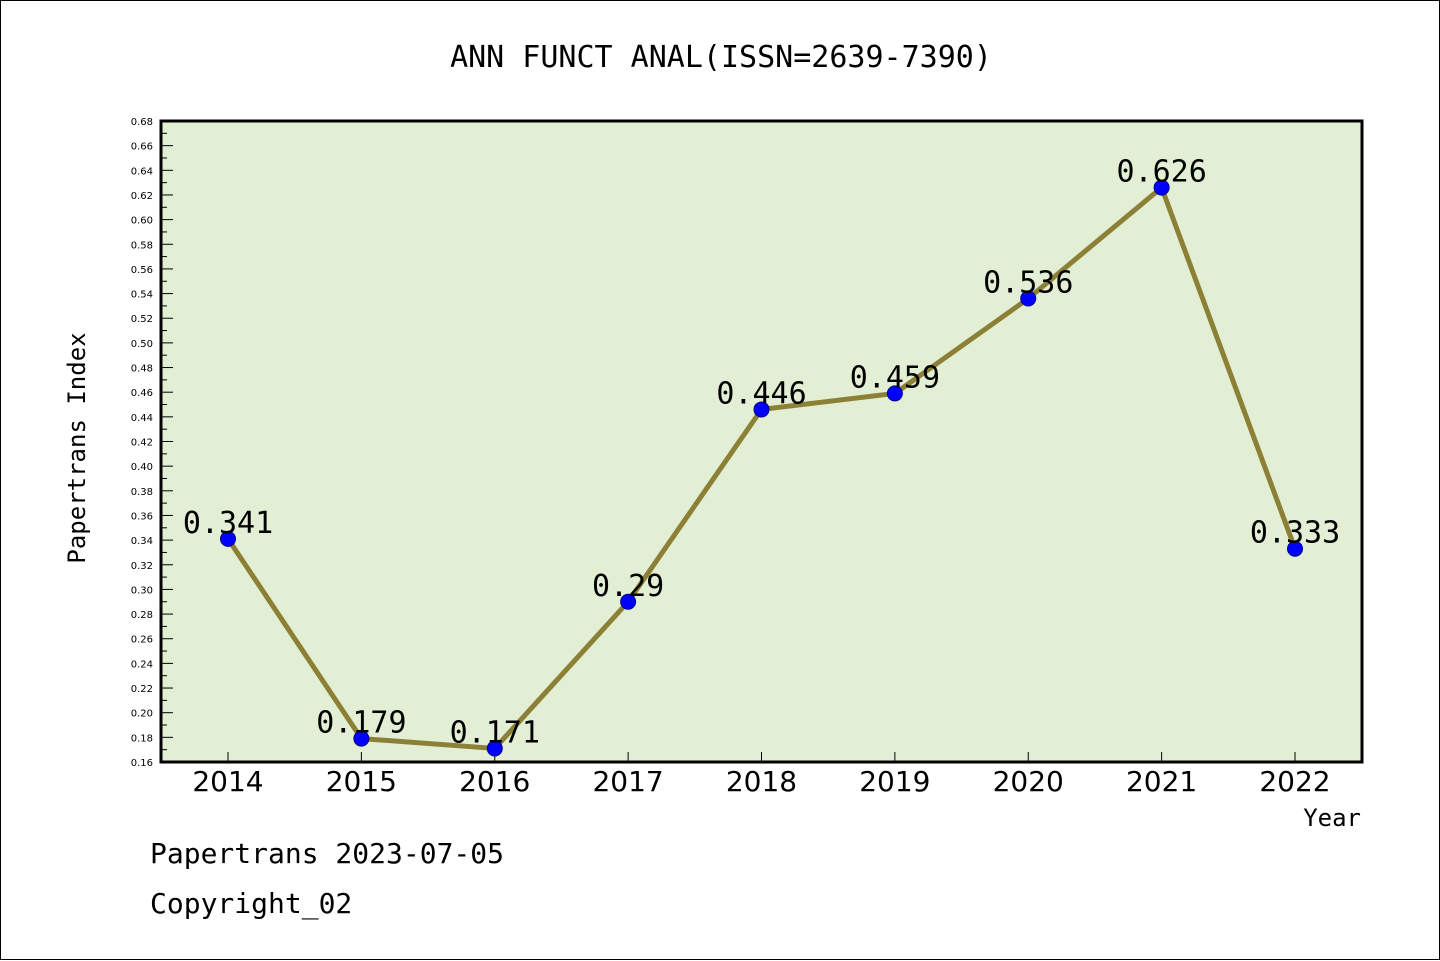 This screenshot has height=961, width=1440. I want to click on y-tick-label: 0.36, so click(142, 516).